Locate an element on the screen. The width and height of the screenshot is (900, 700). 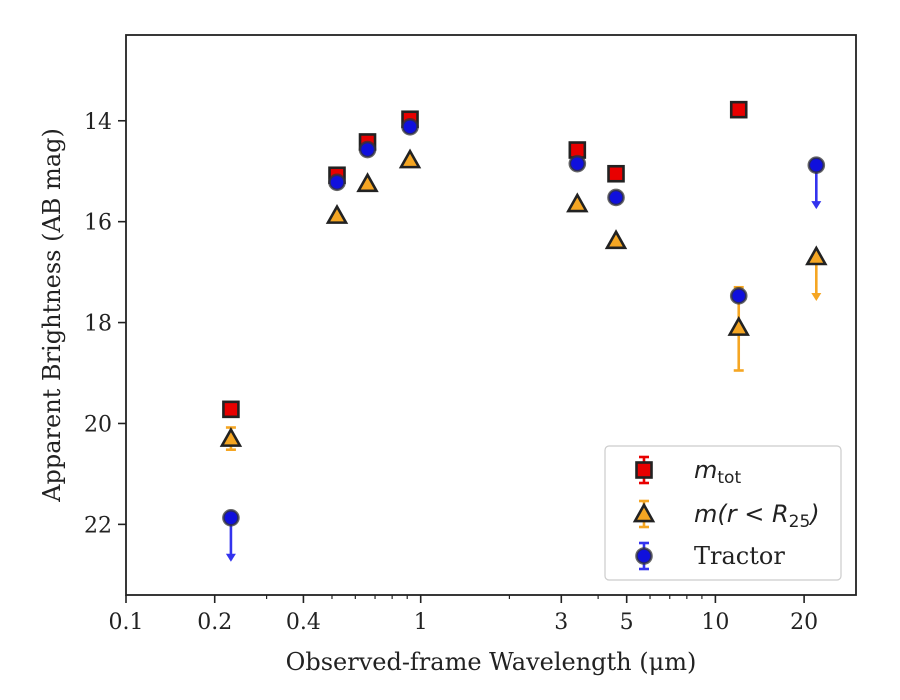
y-axis-label: Apparent Brightness (AB mag) is located at coordinates (52, 315).